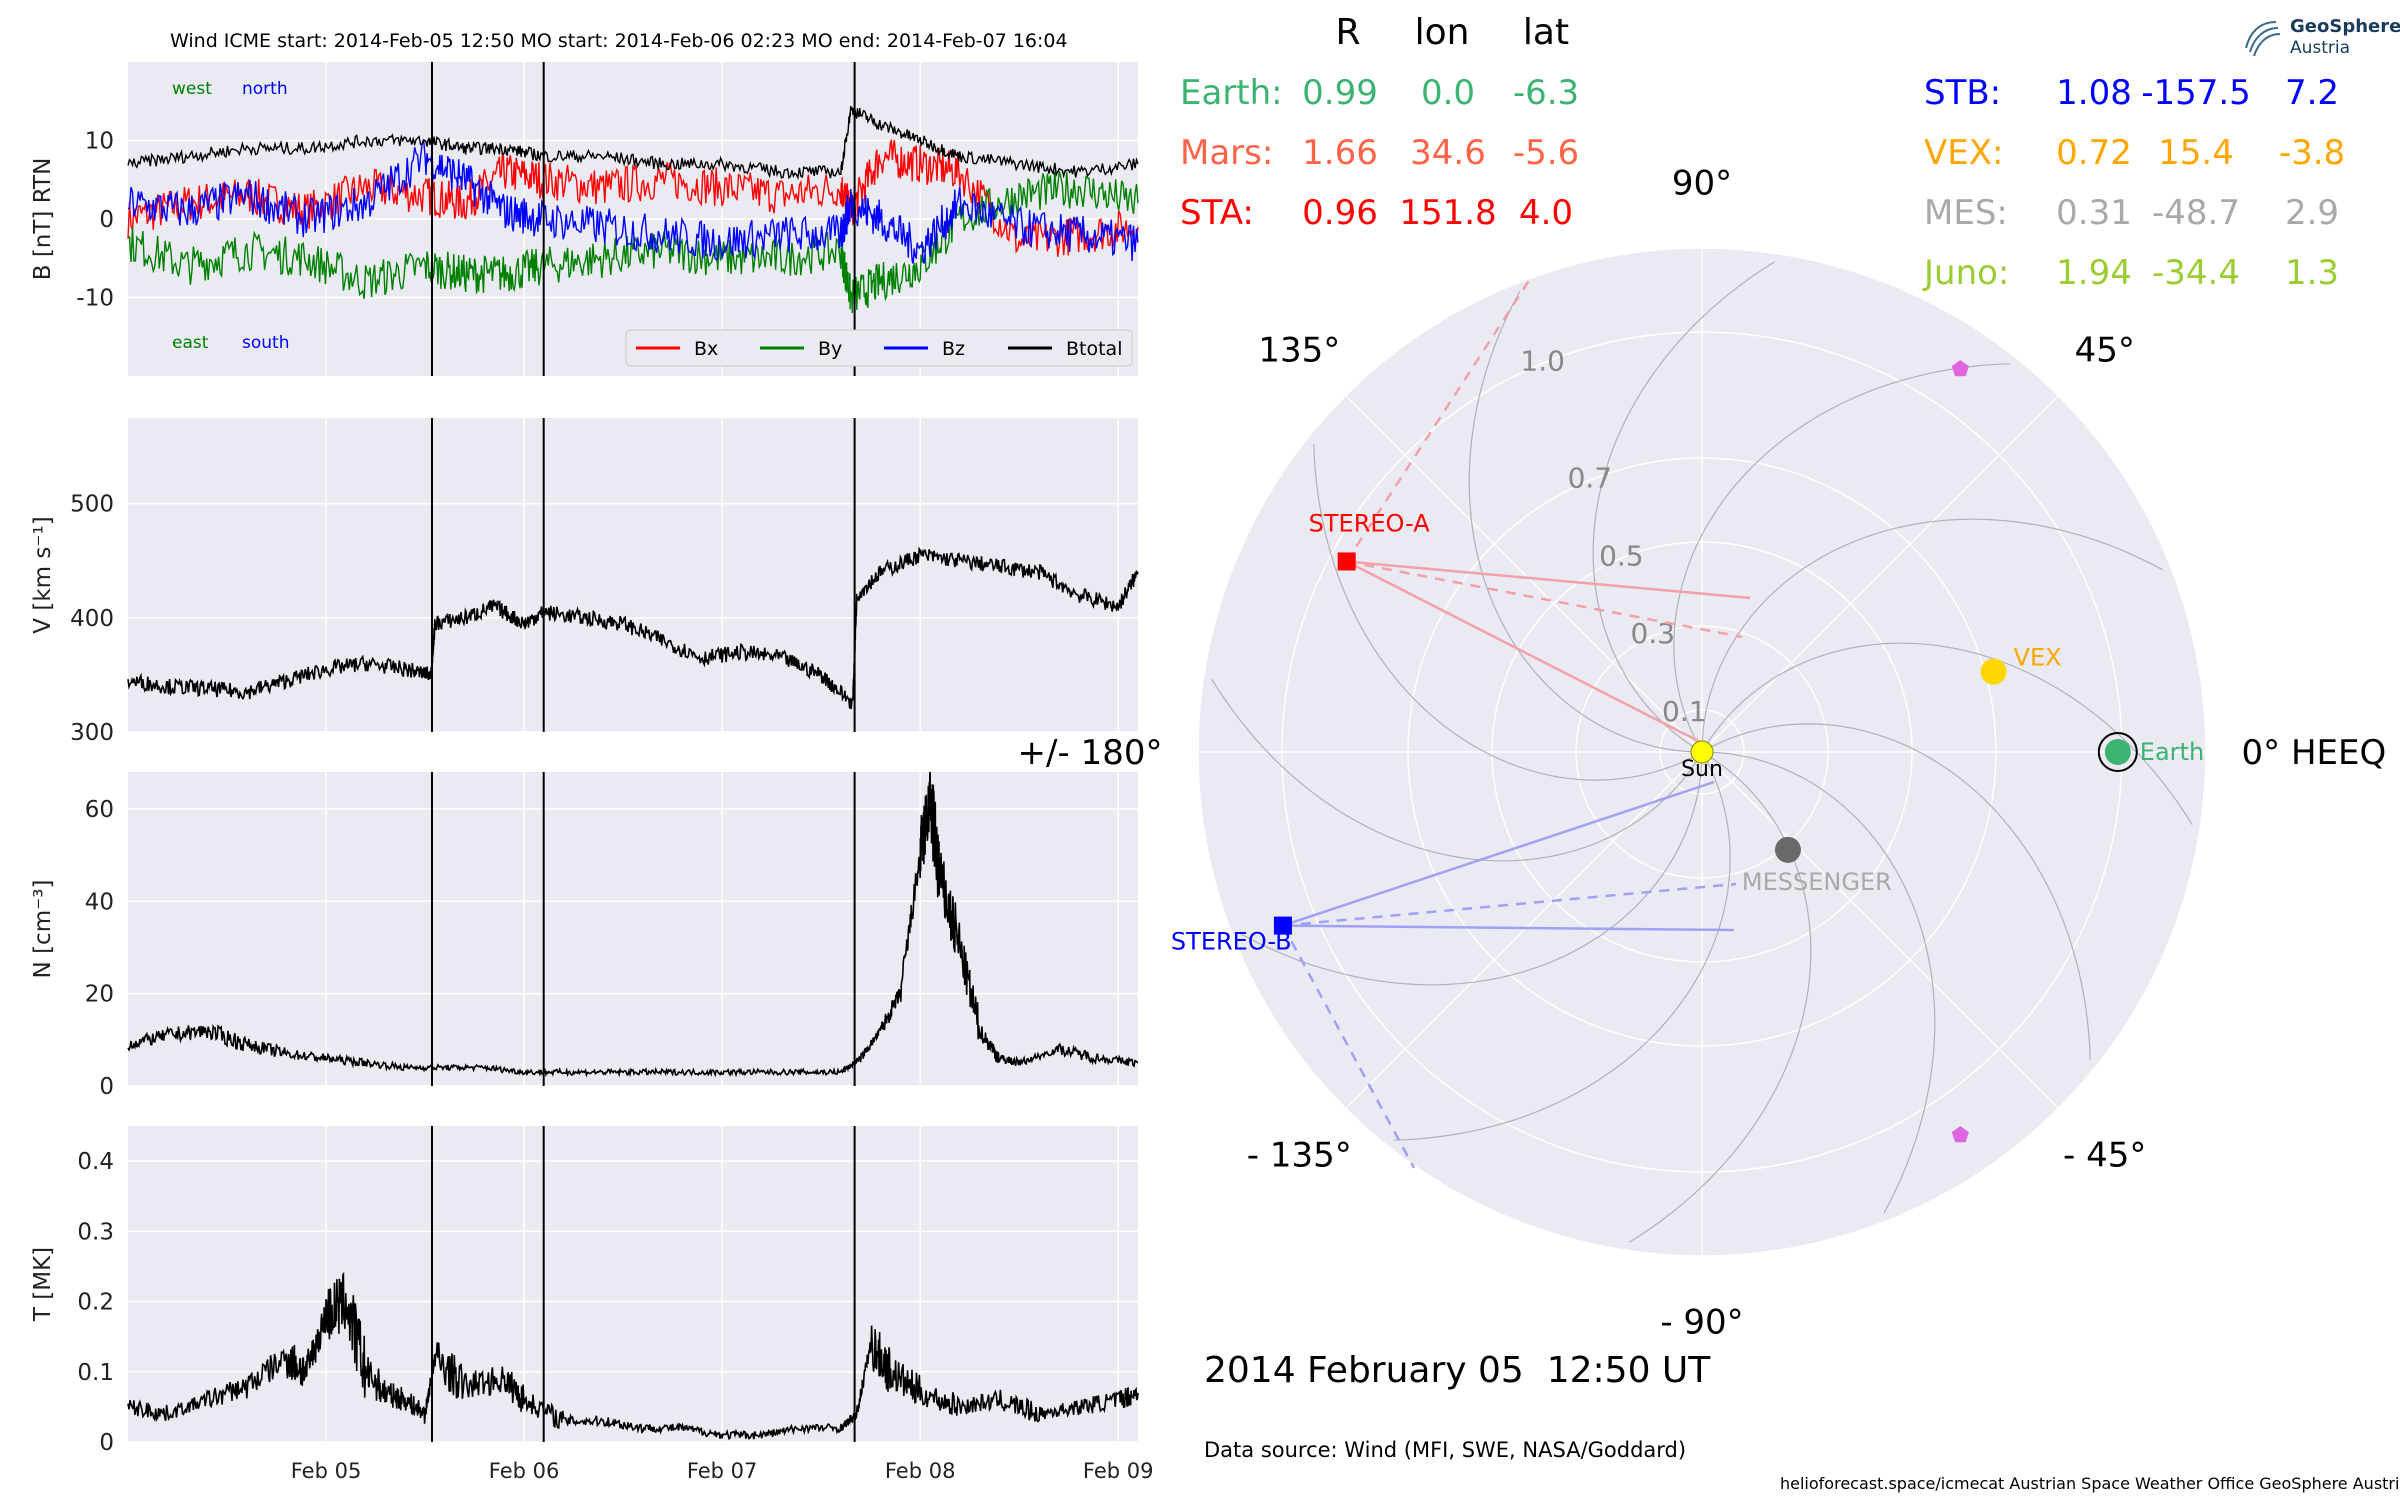  What do you see at coordinates (1962, 93) in the screenshot?
I see `table-name: STB:` at bounding box center [1962, 93].